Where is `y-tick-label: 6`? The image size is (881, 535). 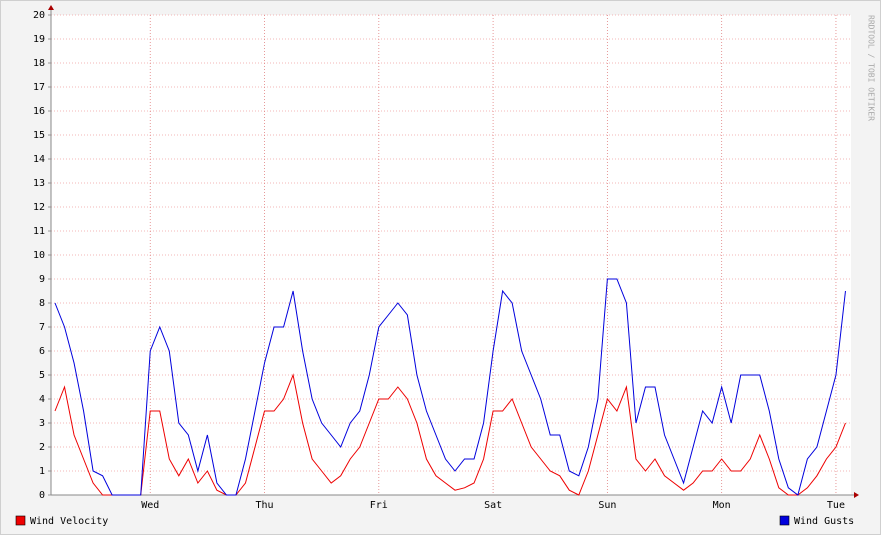
y-tick-label: 6 is located at coordinates (42, 351).